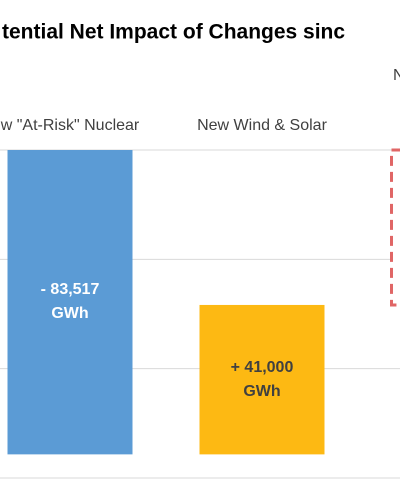 This screenshot has height=502, width=400. What do you see at coordinates (70, 125) in the screenshot?
I see `x-category-label: w "At-Risk" Nuclear` at bounding box center [70, 125].